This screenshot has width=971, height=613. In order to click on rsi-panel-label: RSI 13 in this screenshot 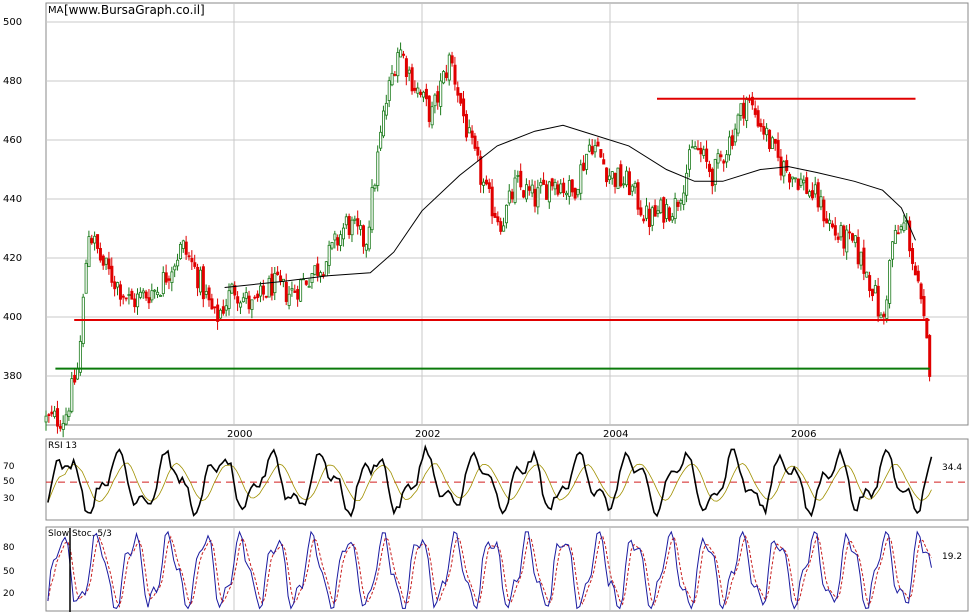, I will do `click(62, 446)`.